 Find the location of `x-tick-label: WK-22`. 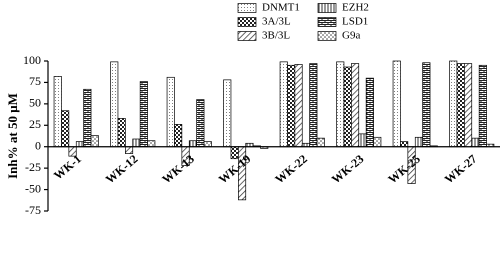

x-tick-label: WK-22 is located at coordinates (291, 169).